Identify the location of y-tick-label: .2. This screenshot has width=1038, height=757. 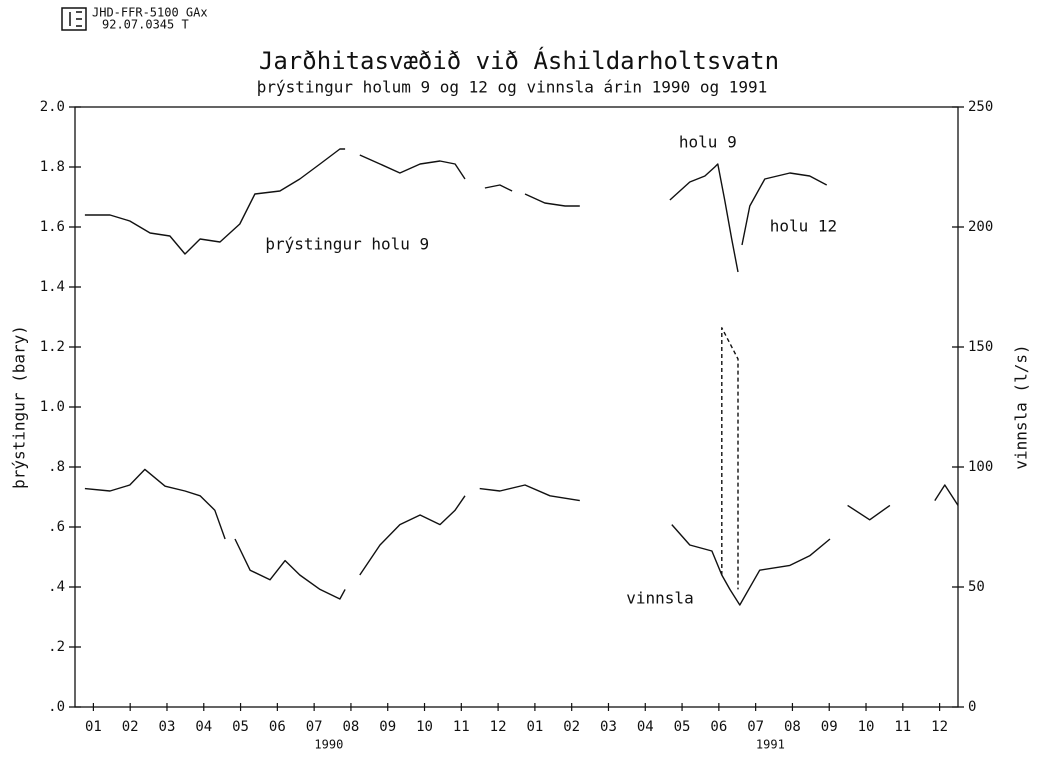
(56, 647).